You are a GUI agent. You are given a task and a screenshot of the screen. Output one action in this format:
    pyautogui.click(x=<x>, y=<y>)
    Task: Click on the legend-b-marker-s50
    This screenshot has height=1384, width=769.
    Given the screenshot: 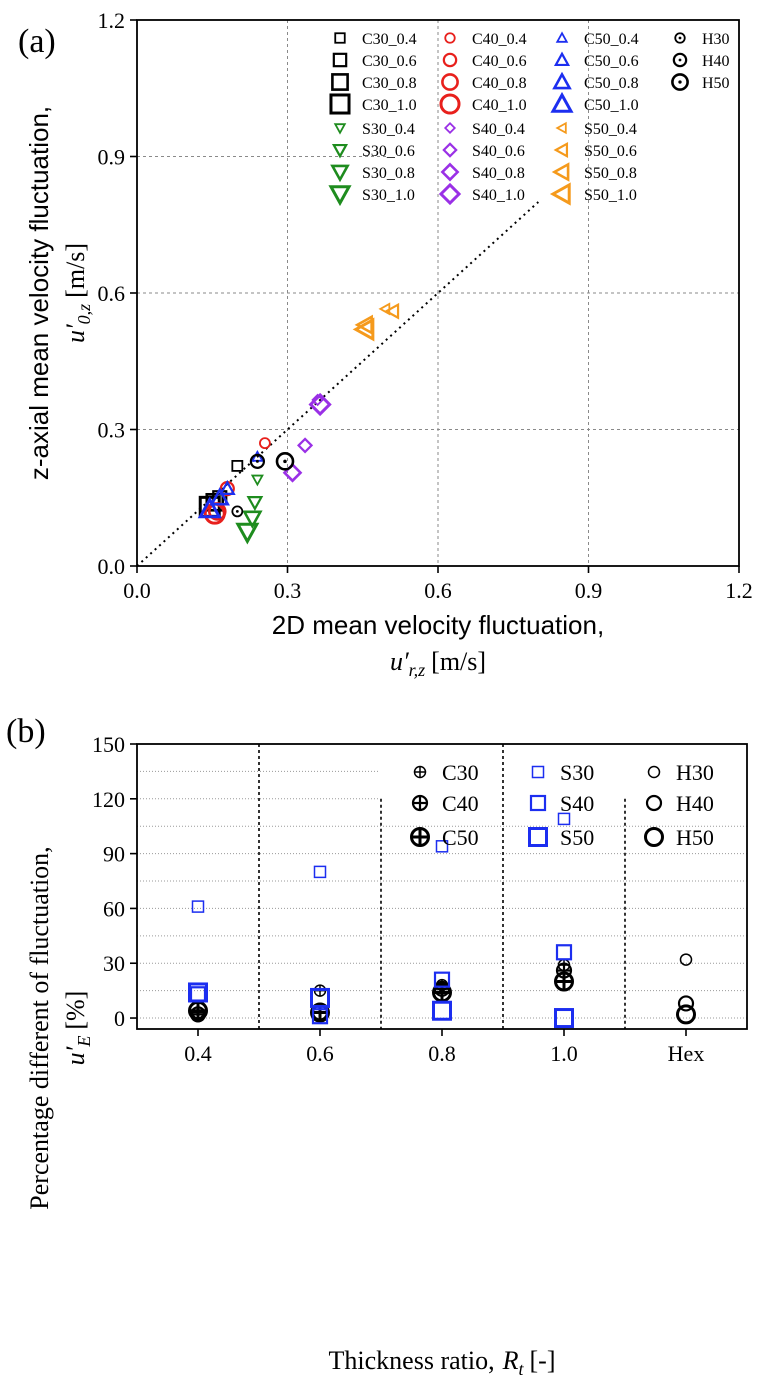 What is the action you would take?
    pyautogui.click(x=538, y=837)
    